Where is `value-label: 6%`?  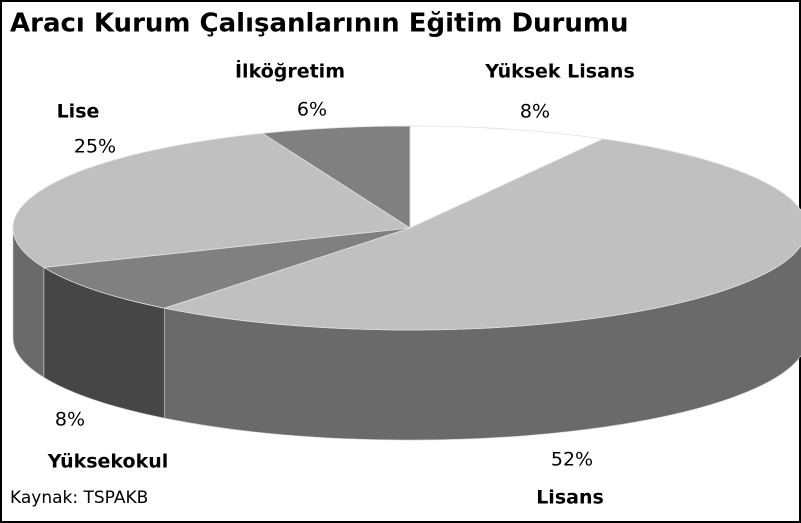 value-label: 6% is located at coordinates (312, 110).